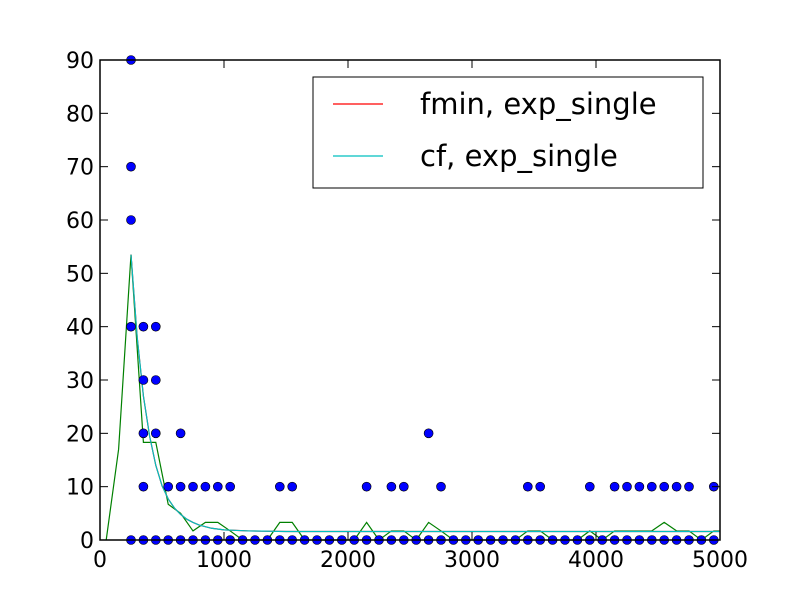 This screenshot has height=600, width=800. I want to click on legend: fmin, exp_single cf, exp_single, so click(508, 132).